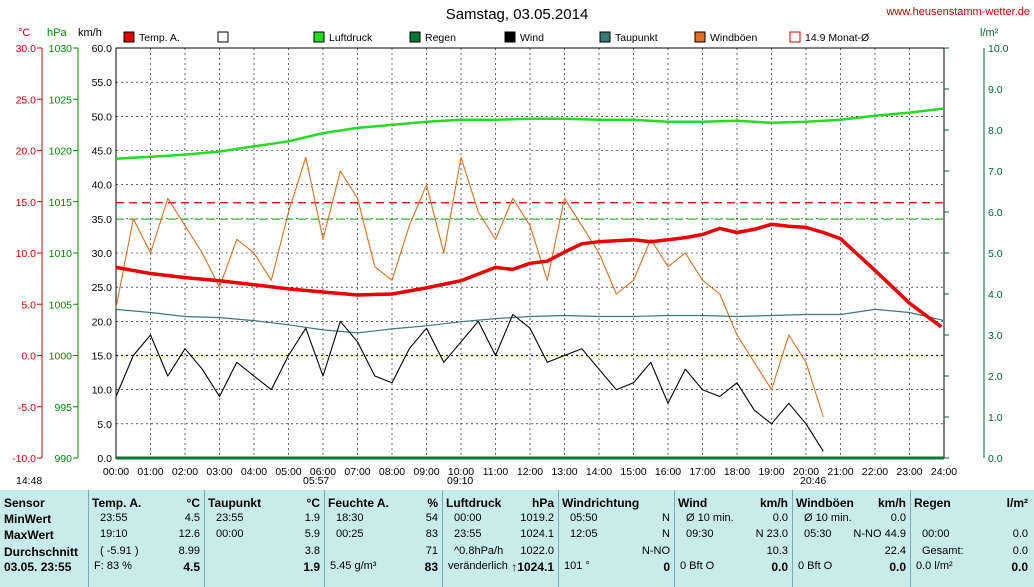 The height and width of the screenshot is (587, 1034). I want to click on rain-tick-label: 0.0, so click(995, 459).